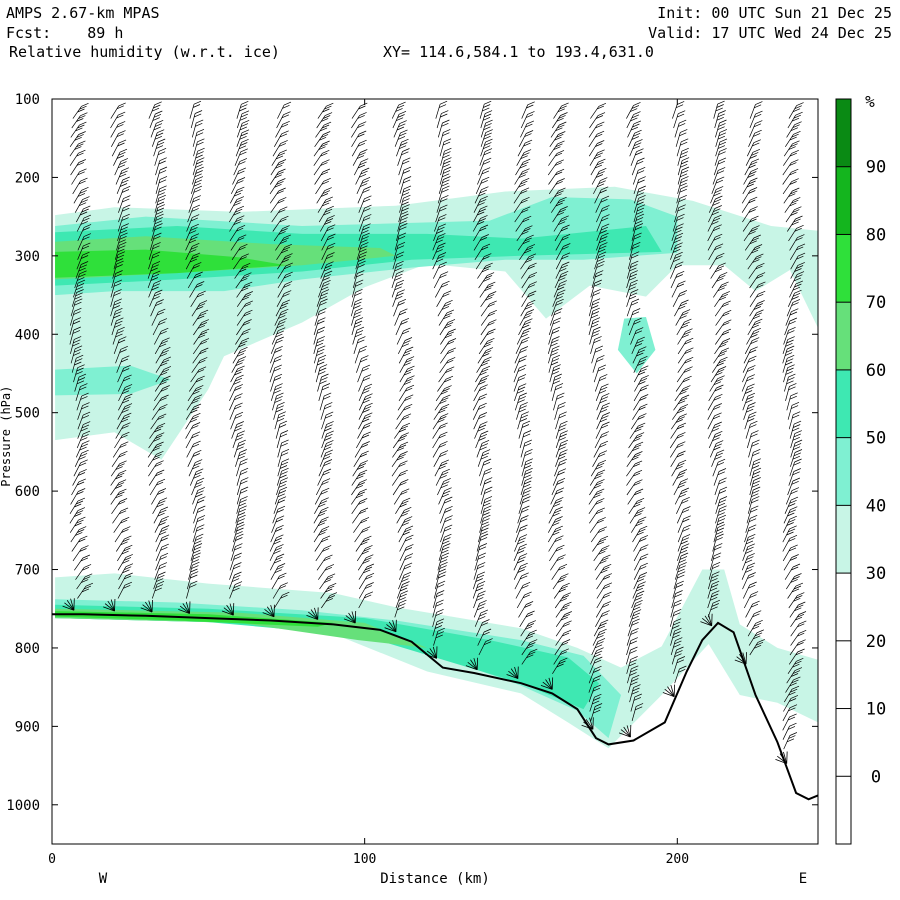 This screenshot has width=900, height=900. I want to click on x-tick-label: 100, so click(364, 859).